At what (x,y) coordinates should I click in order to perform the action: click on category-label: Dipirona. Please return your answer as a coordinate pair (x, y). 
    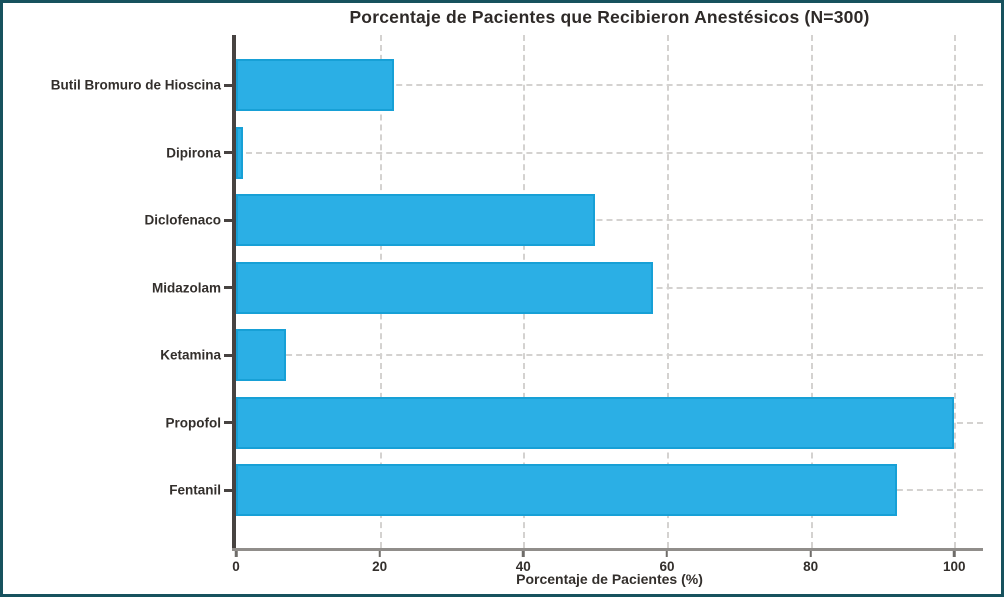
    Looking at the image, I should click on (193, 152).